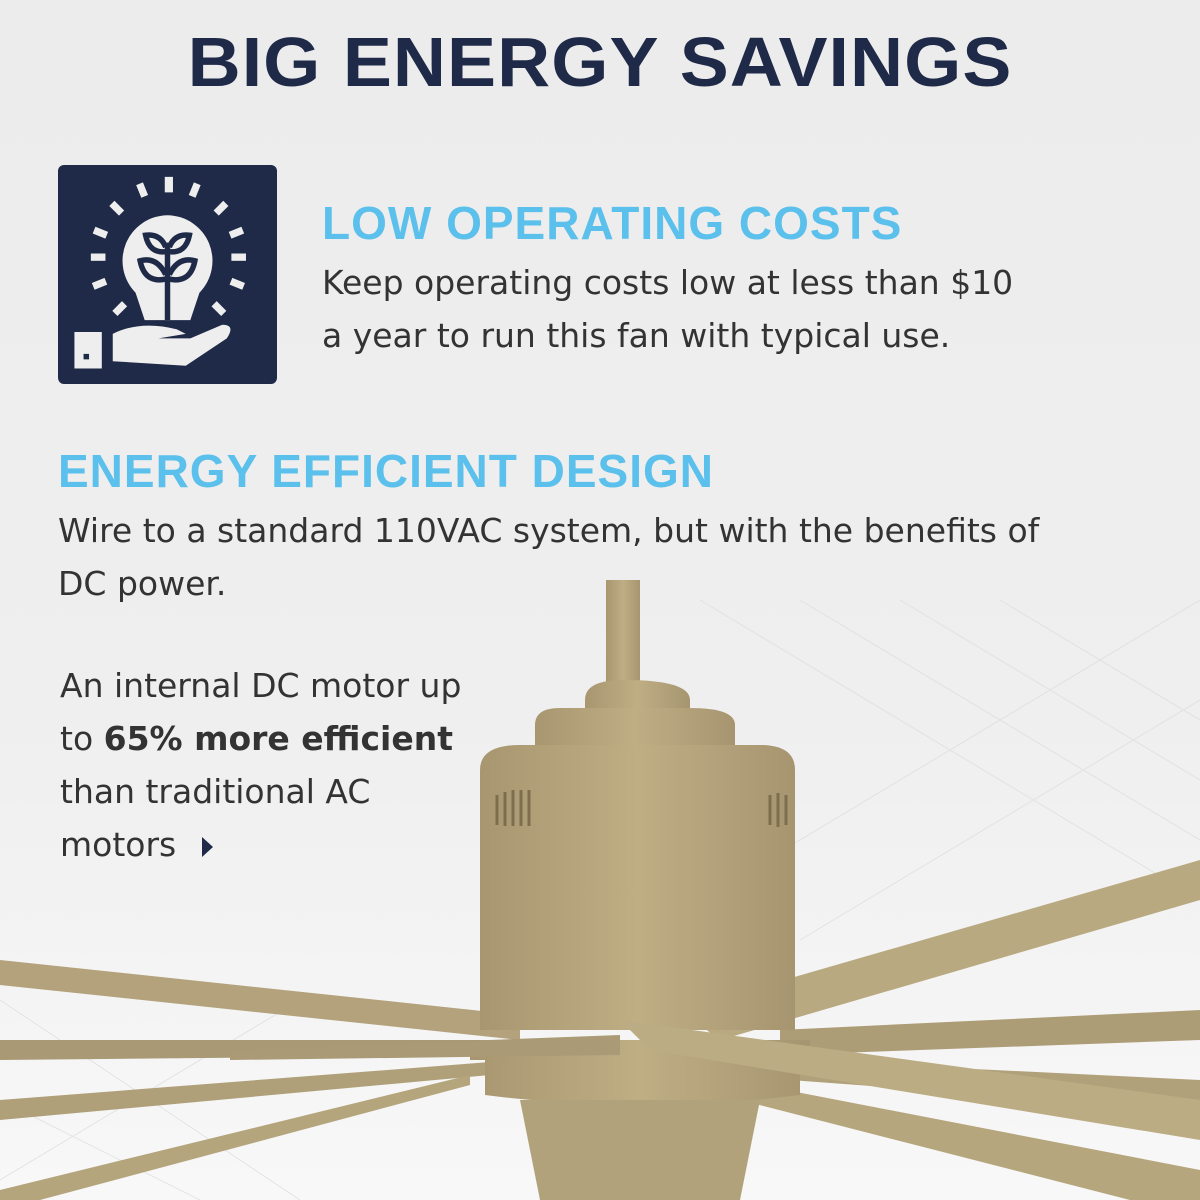 The width and height of the screenshot is (1200, 1200). Describe the element at coordinates (208, 846) in the screenshot. I see `caret-right-icon` at that location.